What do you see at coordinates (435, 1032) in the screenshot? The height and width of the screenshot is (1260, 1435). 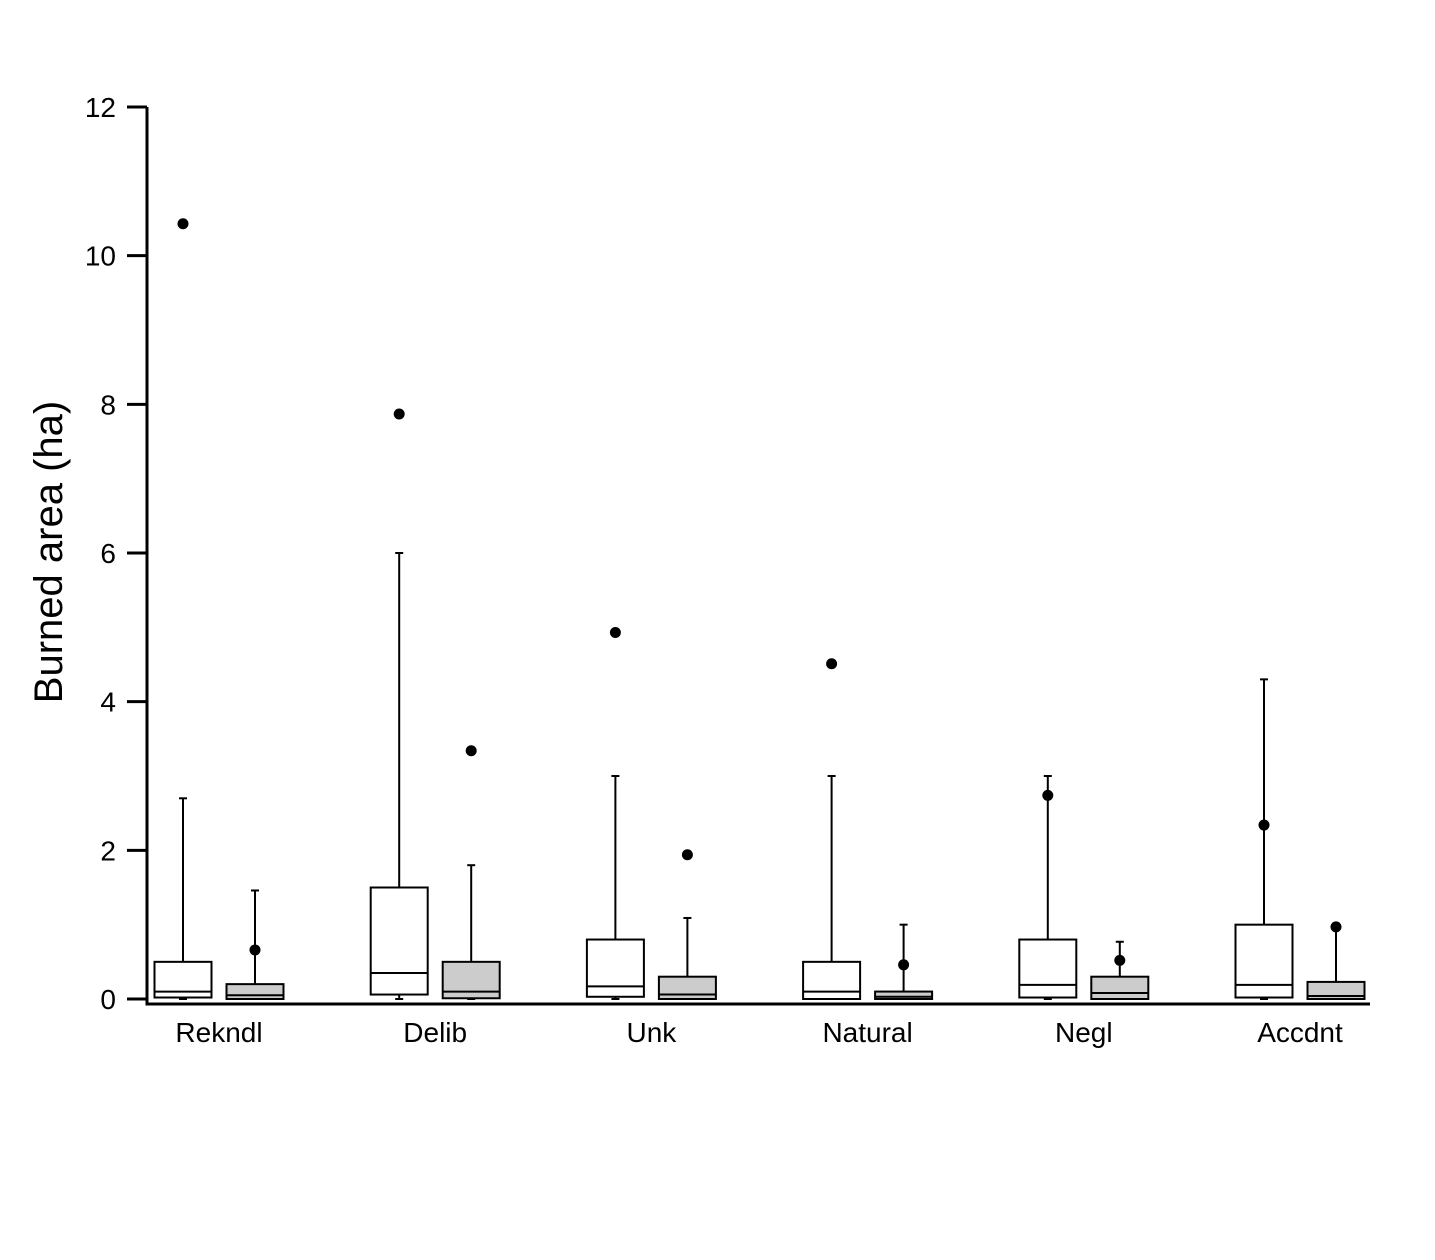 I see `category-label: Delib` at bounding box center [435, 1032].